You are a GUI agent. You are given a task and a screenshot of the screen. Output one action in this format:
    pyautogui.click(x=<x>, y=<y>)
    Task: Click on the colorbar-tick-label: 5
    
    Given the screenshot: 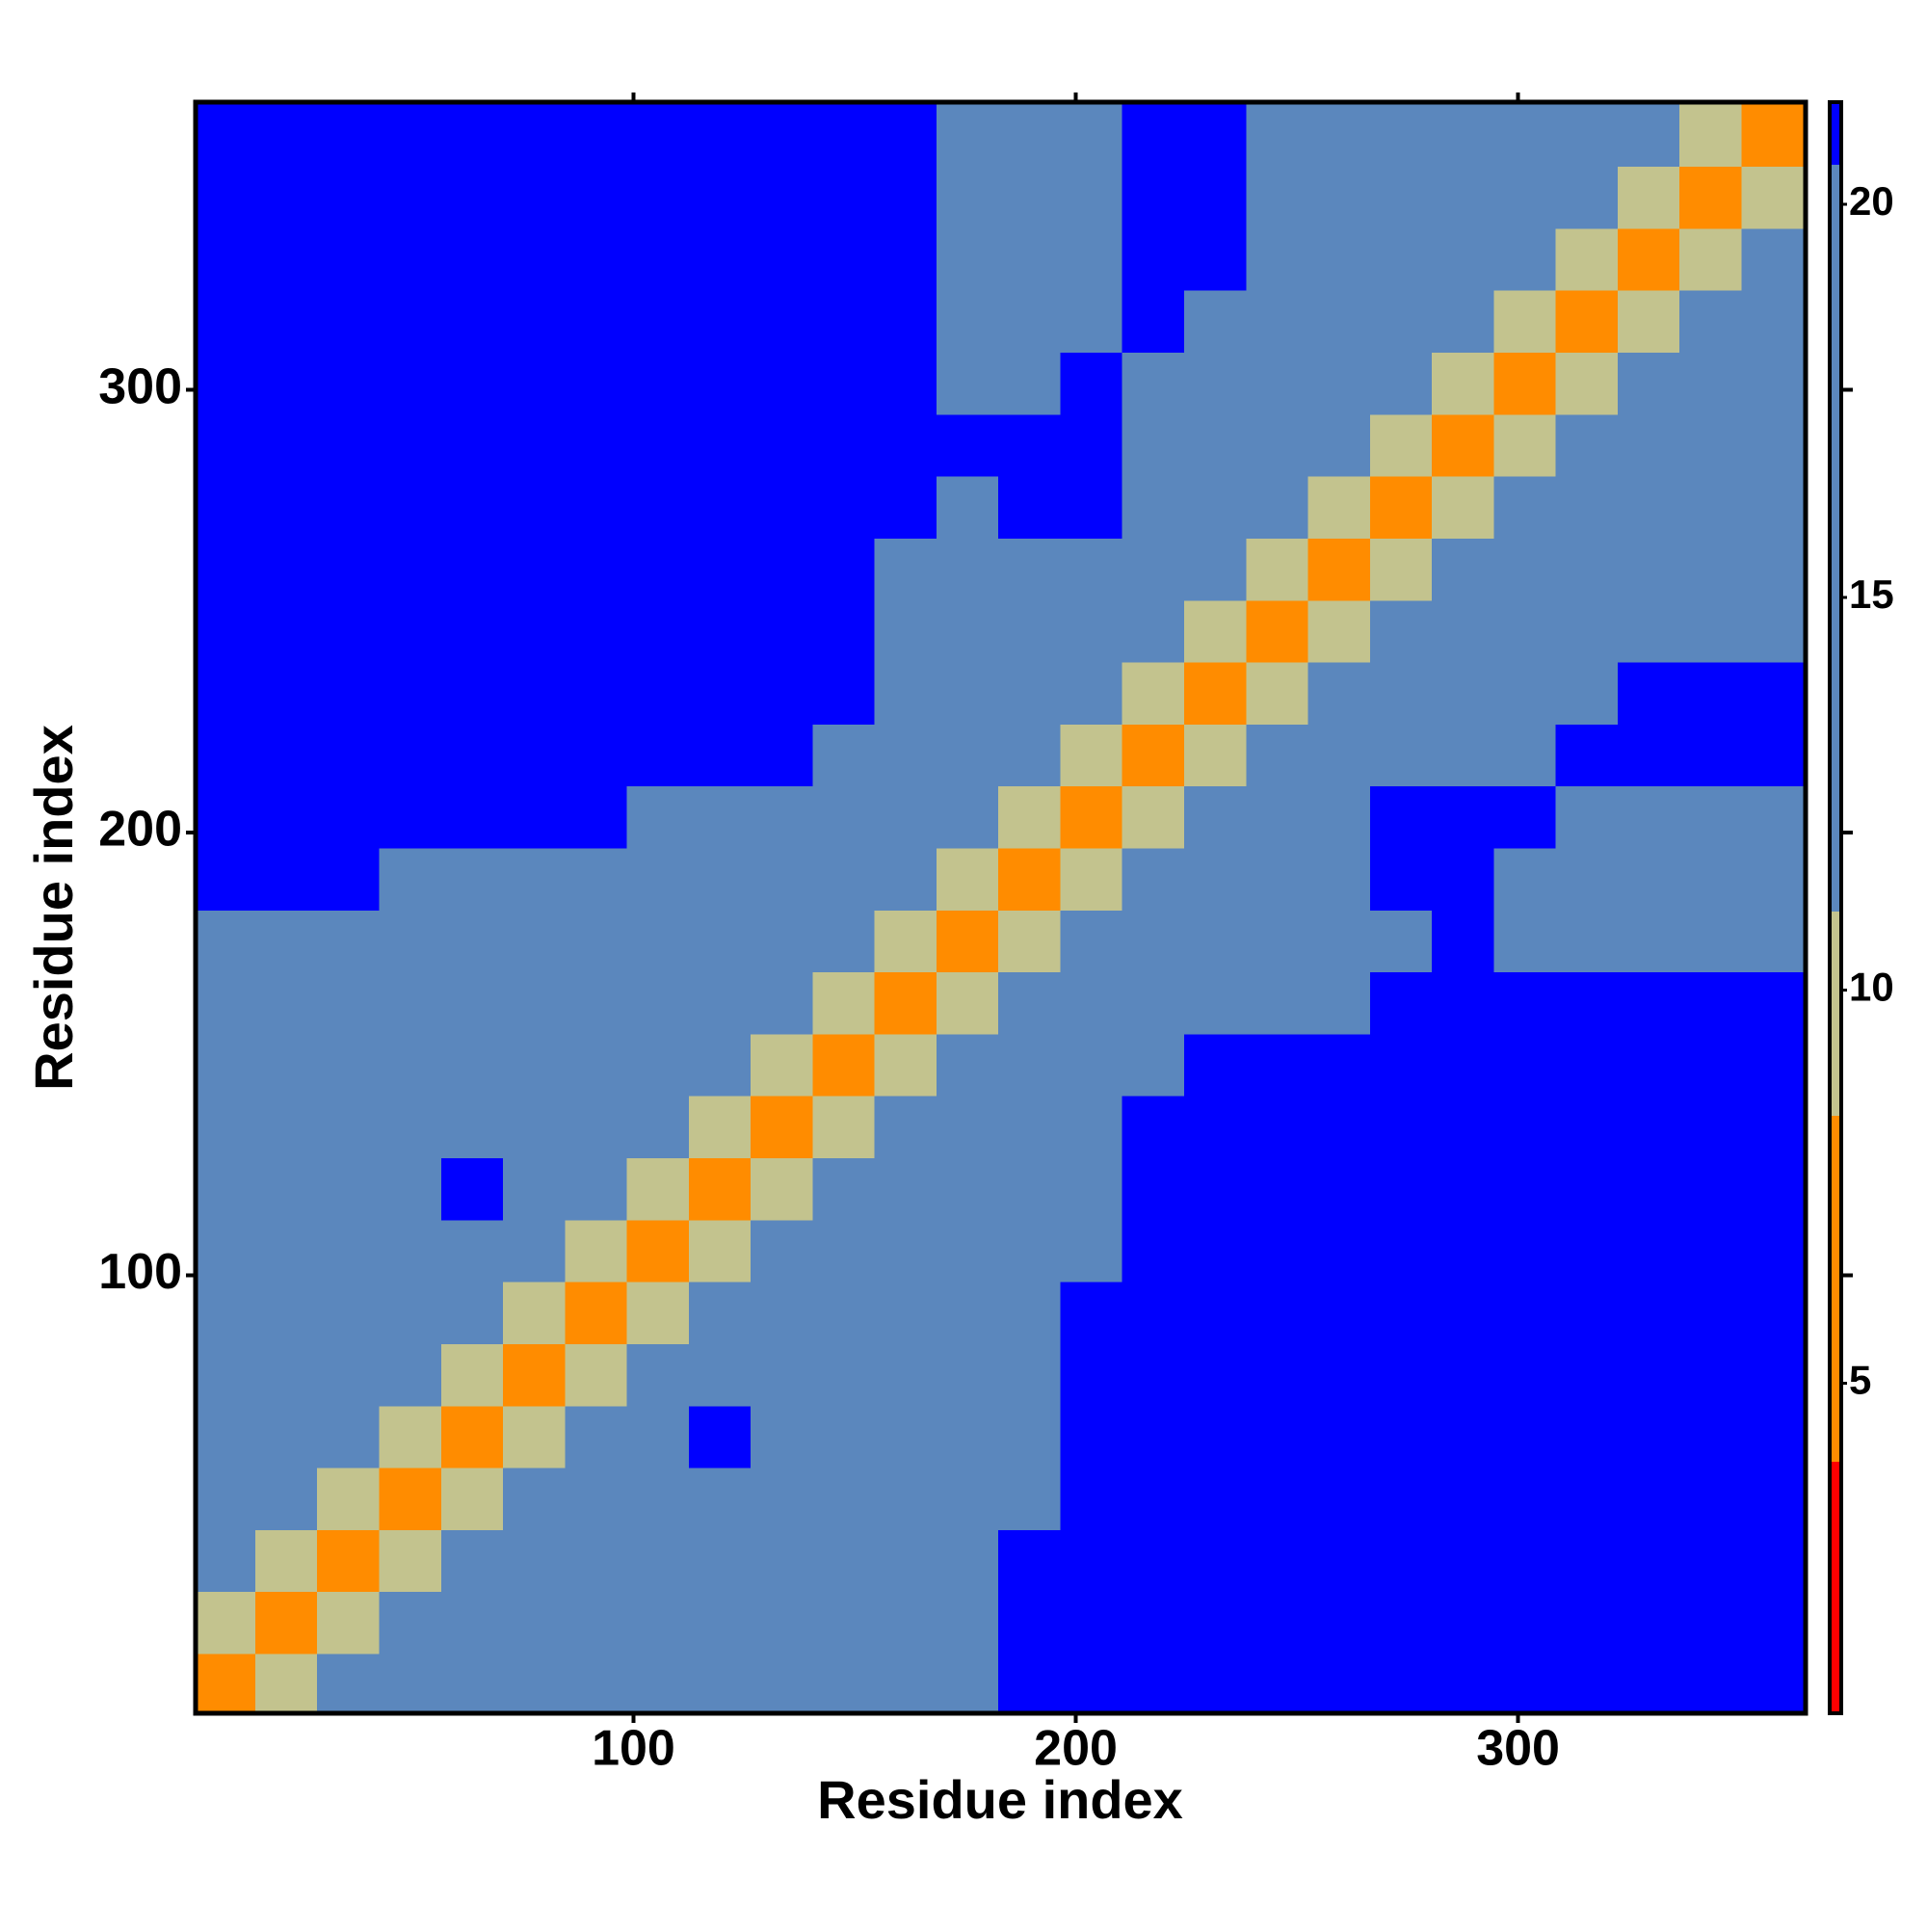 What is the action you would take?
    pyautogui.click(x=1860, y=1380)
    